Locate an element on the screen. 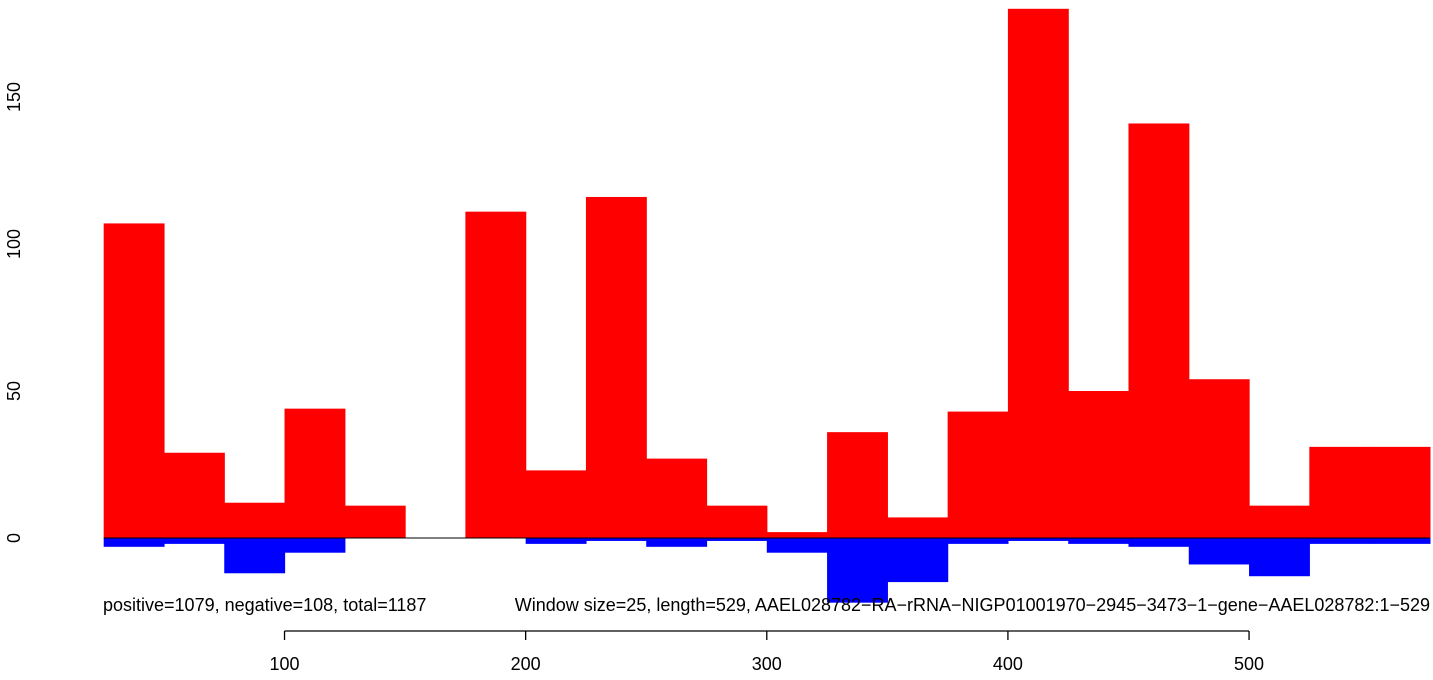  y-tick-label: 0 is located at coordinates (14, 538).